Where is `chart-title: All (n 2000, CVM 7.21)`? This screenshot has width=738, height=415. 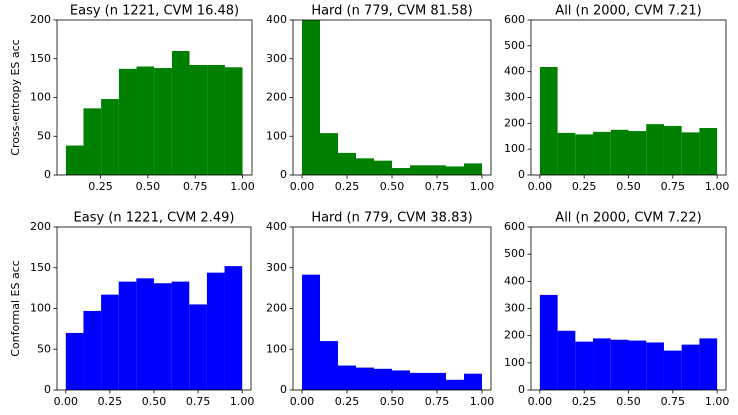
chart-title: All (n 2000, CVM 7.21) is located at coordinates (628, 11).